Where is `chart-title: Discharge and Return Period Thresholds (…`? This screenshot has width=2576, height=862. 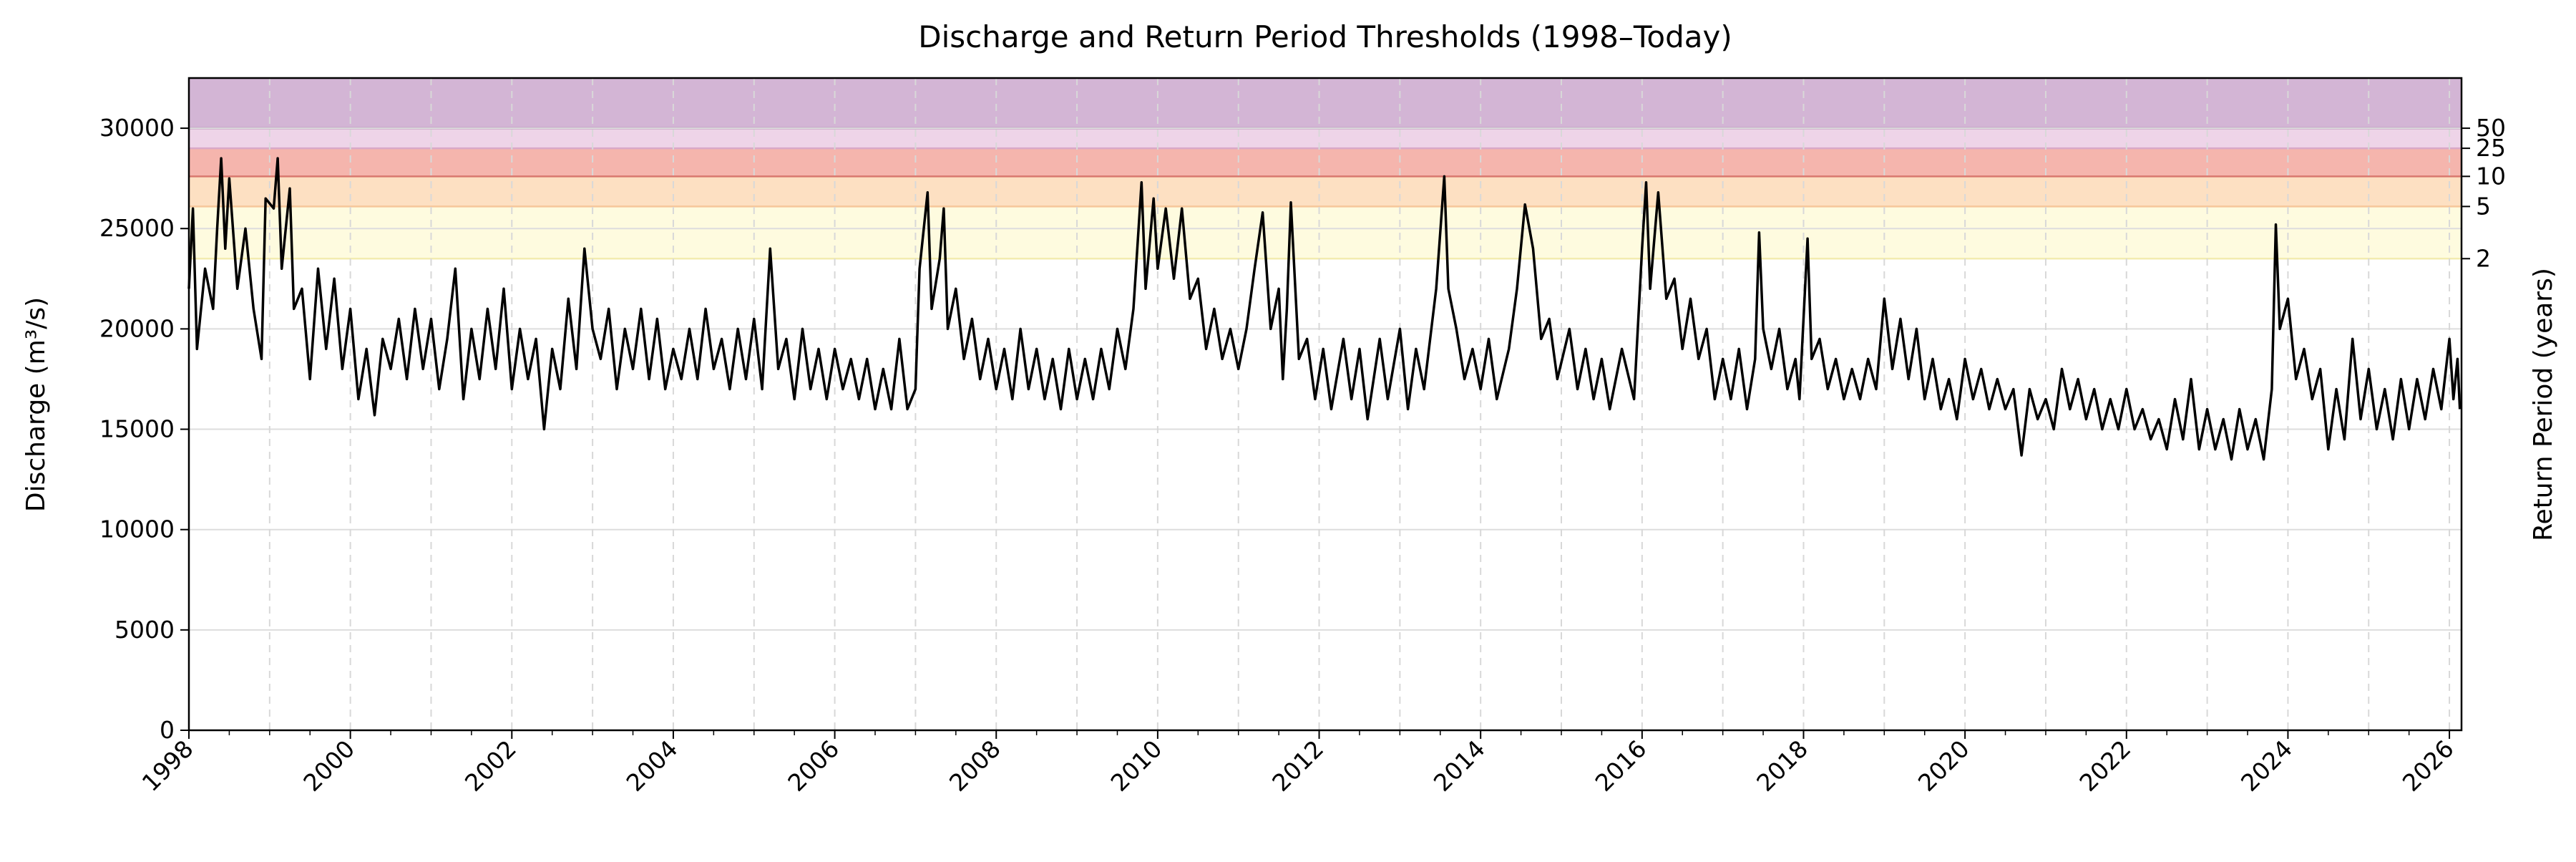
chart-title: Discharge and Return Period Thresholds (… is located at coordinates (1325, 36).